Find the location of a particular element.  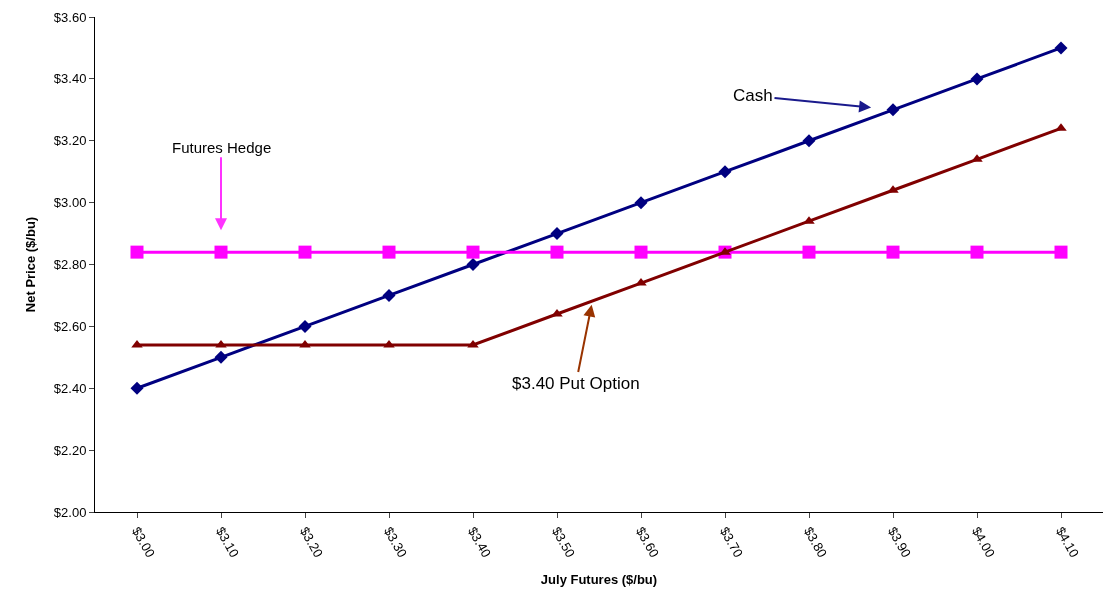

y-tick-label: $2.20 is located at coordinates (70, 450).